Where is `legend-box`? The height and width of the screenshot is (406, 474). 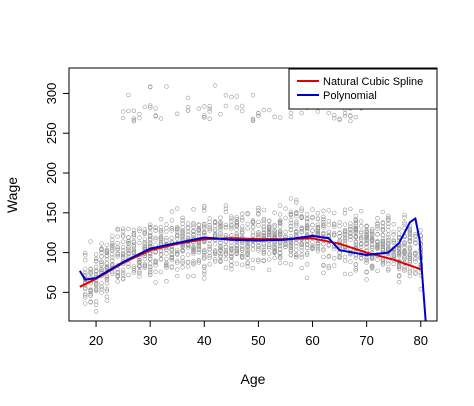 legend-box is located at coordinates (363, 89).